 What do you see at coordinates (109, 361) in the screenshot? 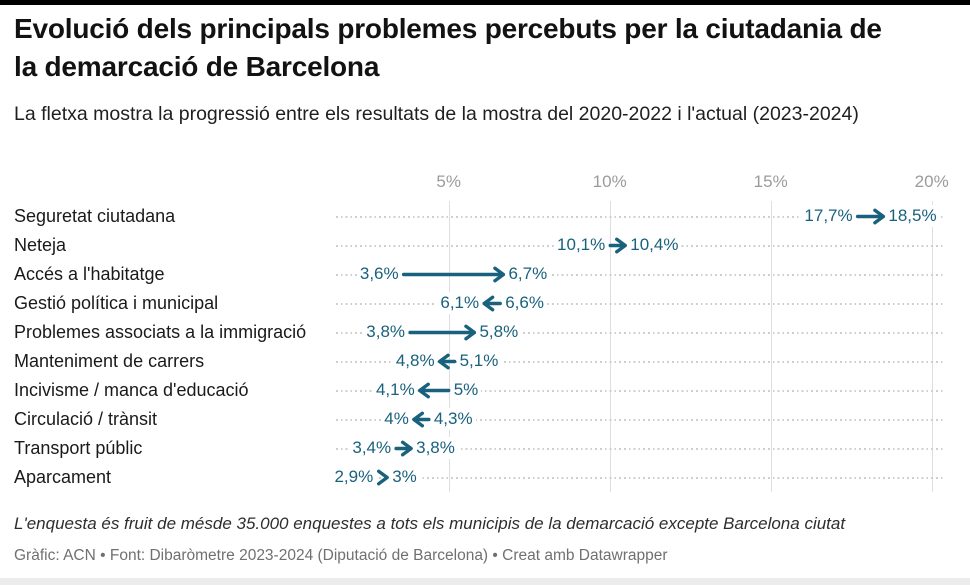
I see `row-label: Manteniment de carrers` at bounding box center [109, 361].